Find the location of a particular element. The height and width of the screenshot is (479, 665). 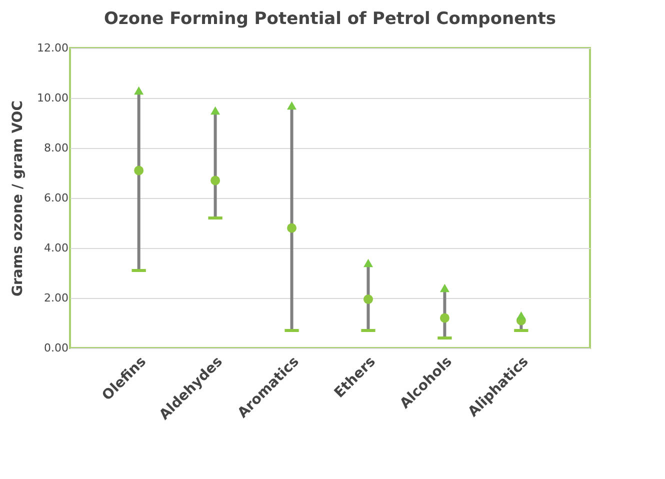

y-tick-label: 10.00 is located at coordinates (52, 98).